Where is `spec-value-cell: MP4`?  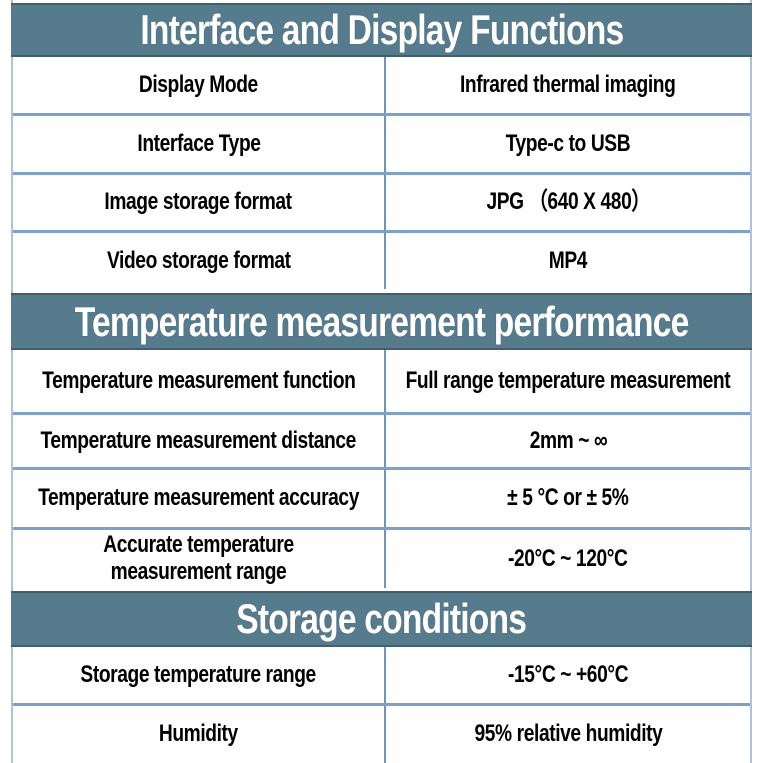 spec-value-cell: MP4 is located at coordinates (568, 261).